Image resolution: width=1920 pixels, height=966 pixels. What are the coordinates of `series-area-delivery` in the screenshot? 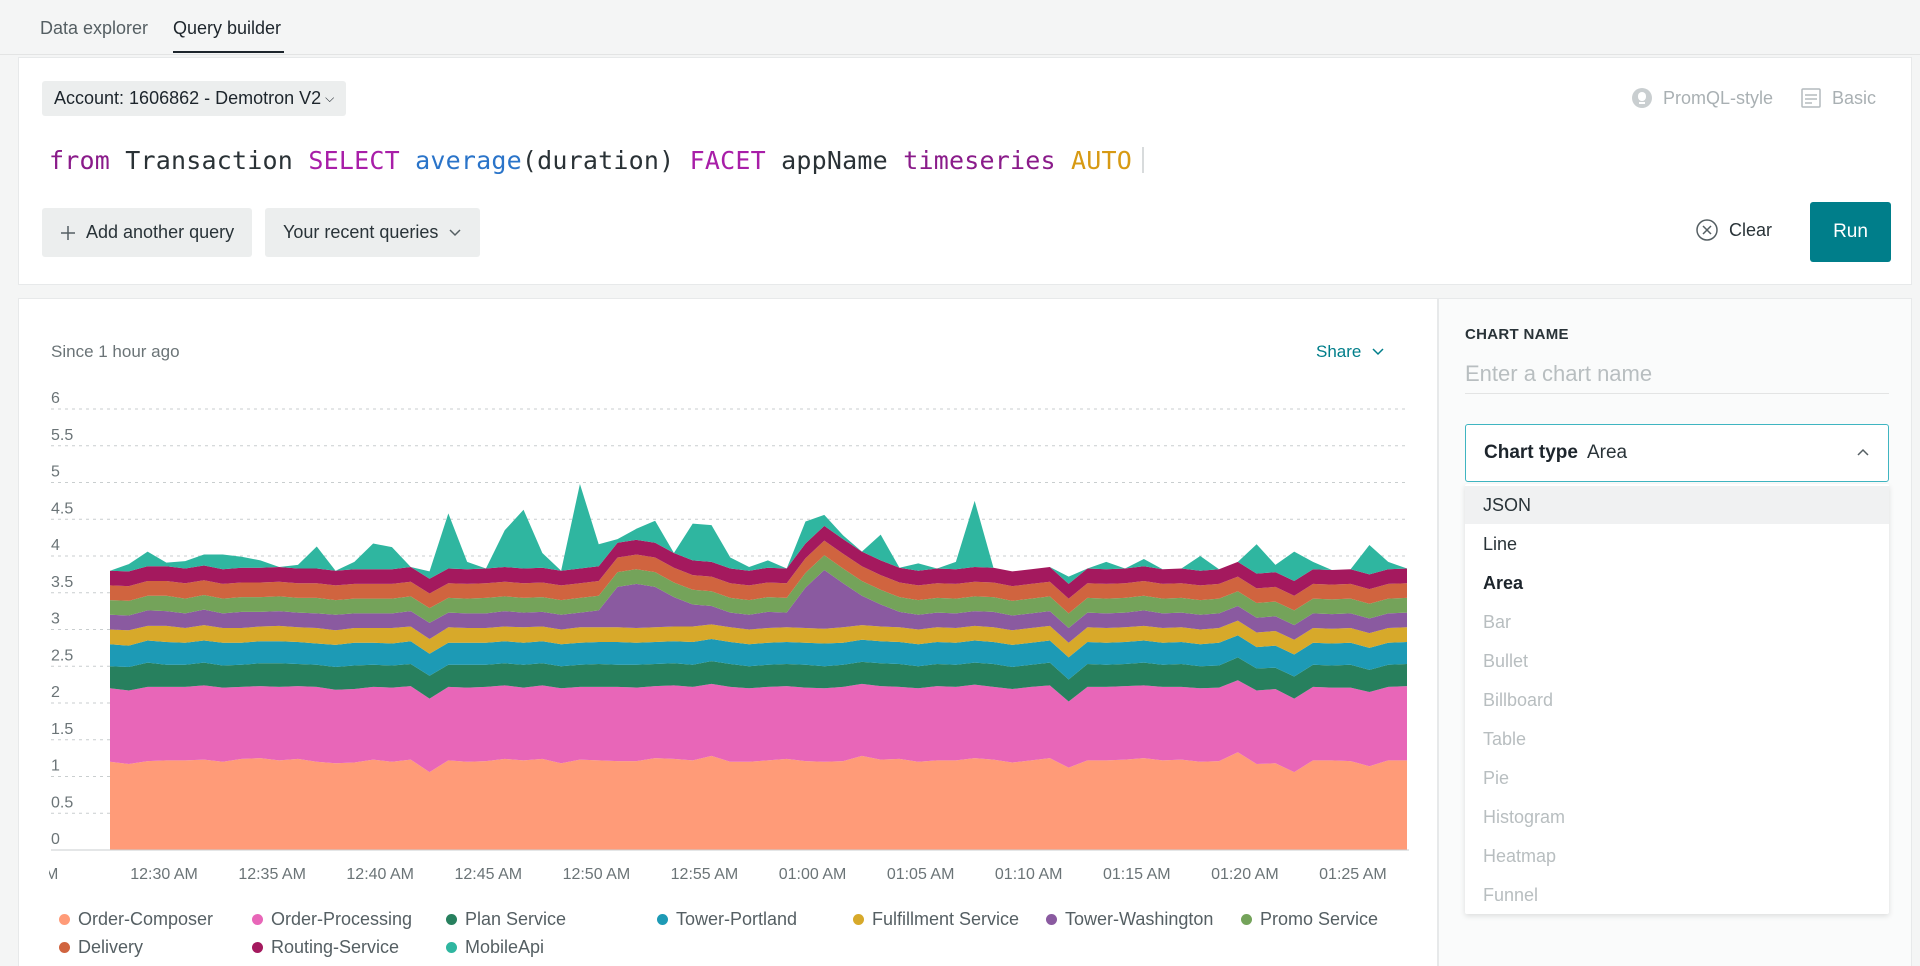 It's located at (758, 577).